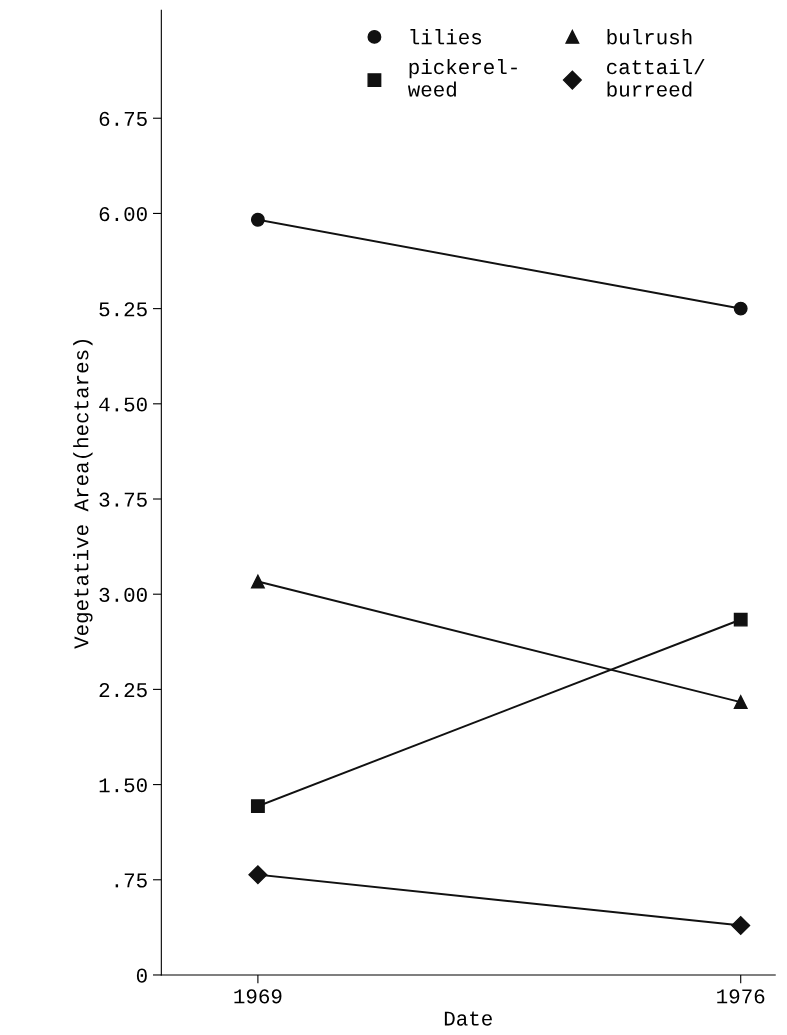 This screenshot has width=787, height=1035. I want to click on y-tick-label: 0, so click(141, 975).